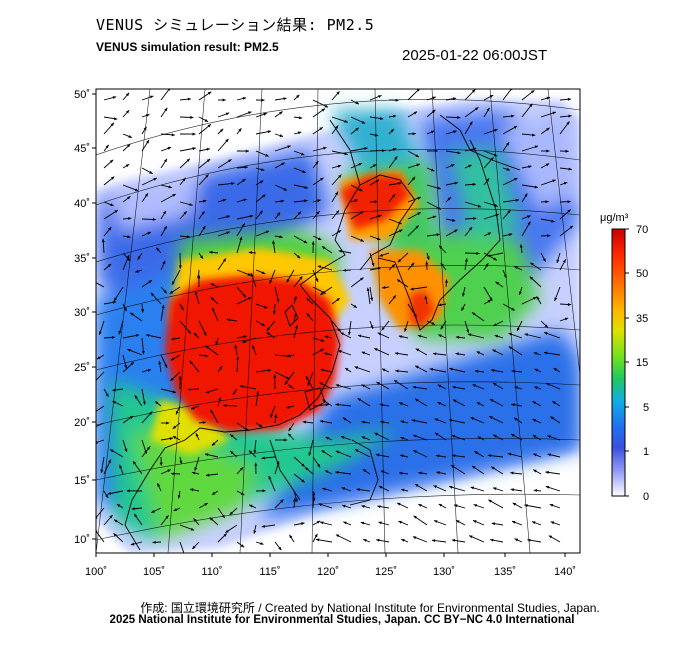 Image resolution: width=700 pixels, height=649 pixels. Describe the element at coordinates (82, 259) in the screenshot. I see `lat-tick-label: 35˚` at that location.